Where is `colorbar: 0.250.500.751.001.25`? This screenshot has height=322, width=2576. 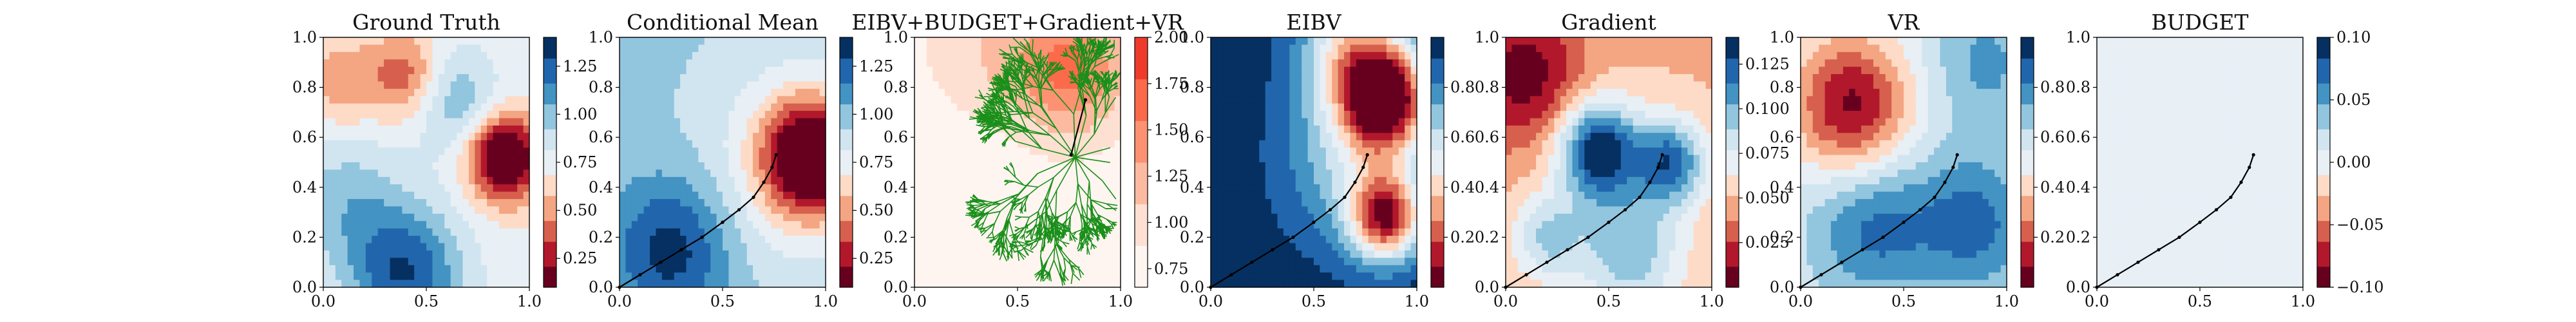
colorbar: 0.250.500.751.001.25 is located at coordinates (570, 163).